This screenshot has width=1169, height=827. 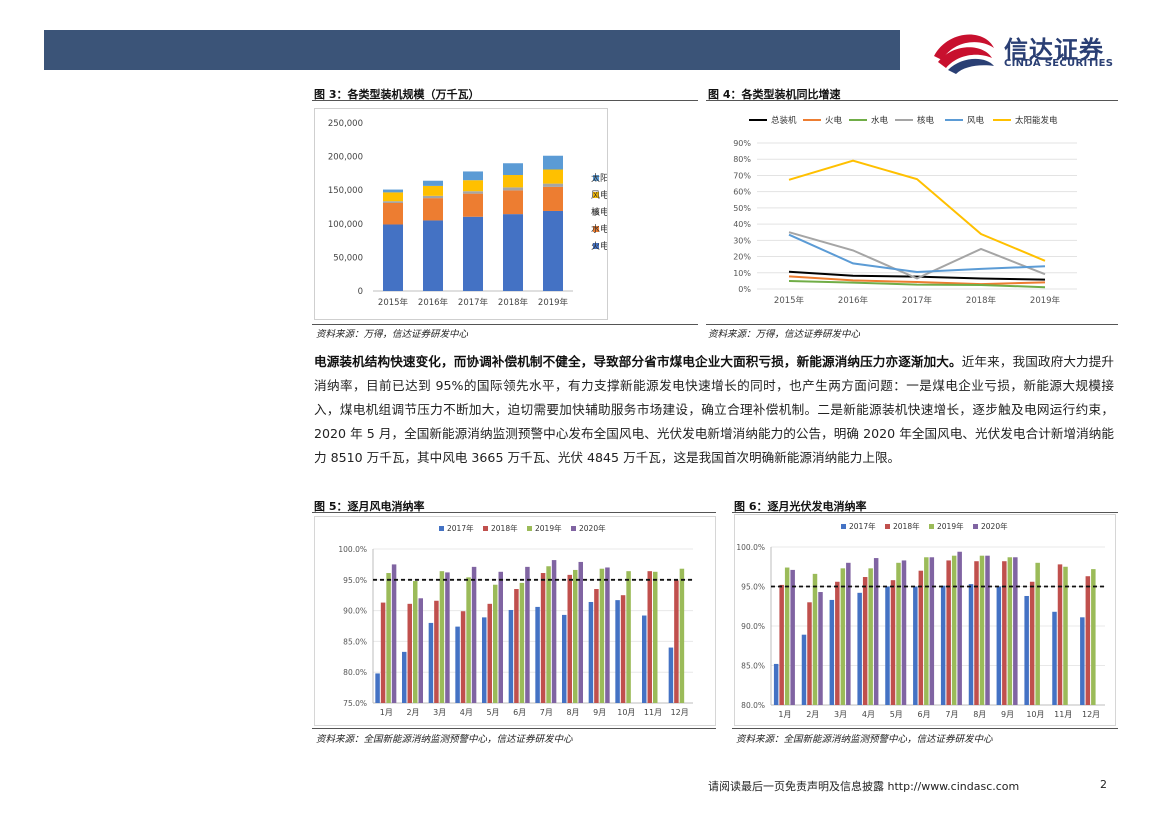 What do you see at coordinates (1007, 714) in the screenshot?
I see `fig6-xtick: 9月` at bounding box center [1007, 714].